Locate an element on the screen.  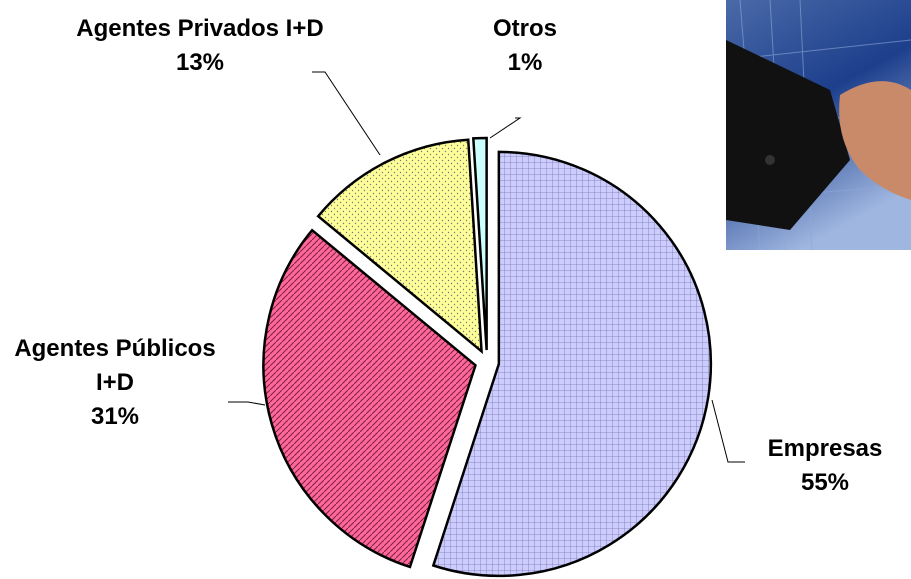
category-label: Agentes Privados I+D is located at coordinates (200, 28).